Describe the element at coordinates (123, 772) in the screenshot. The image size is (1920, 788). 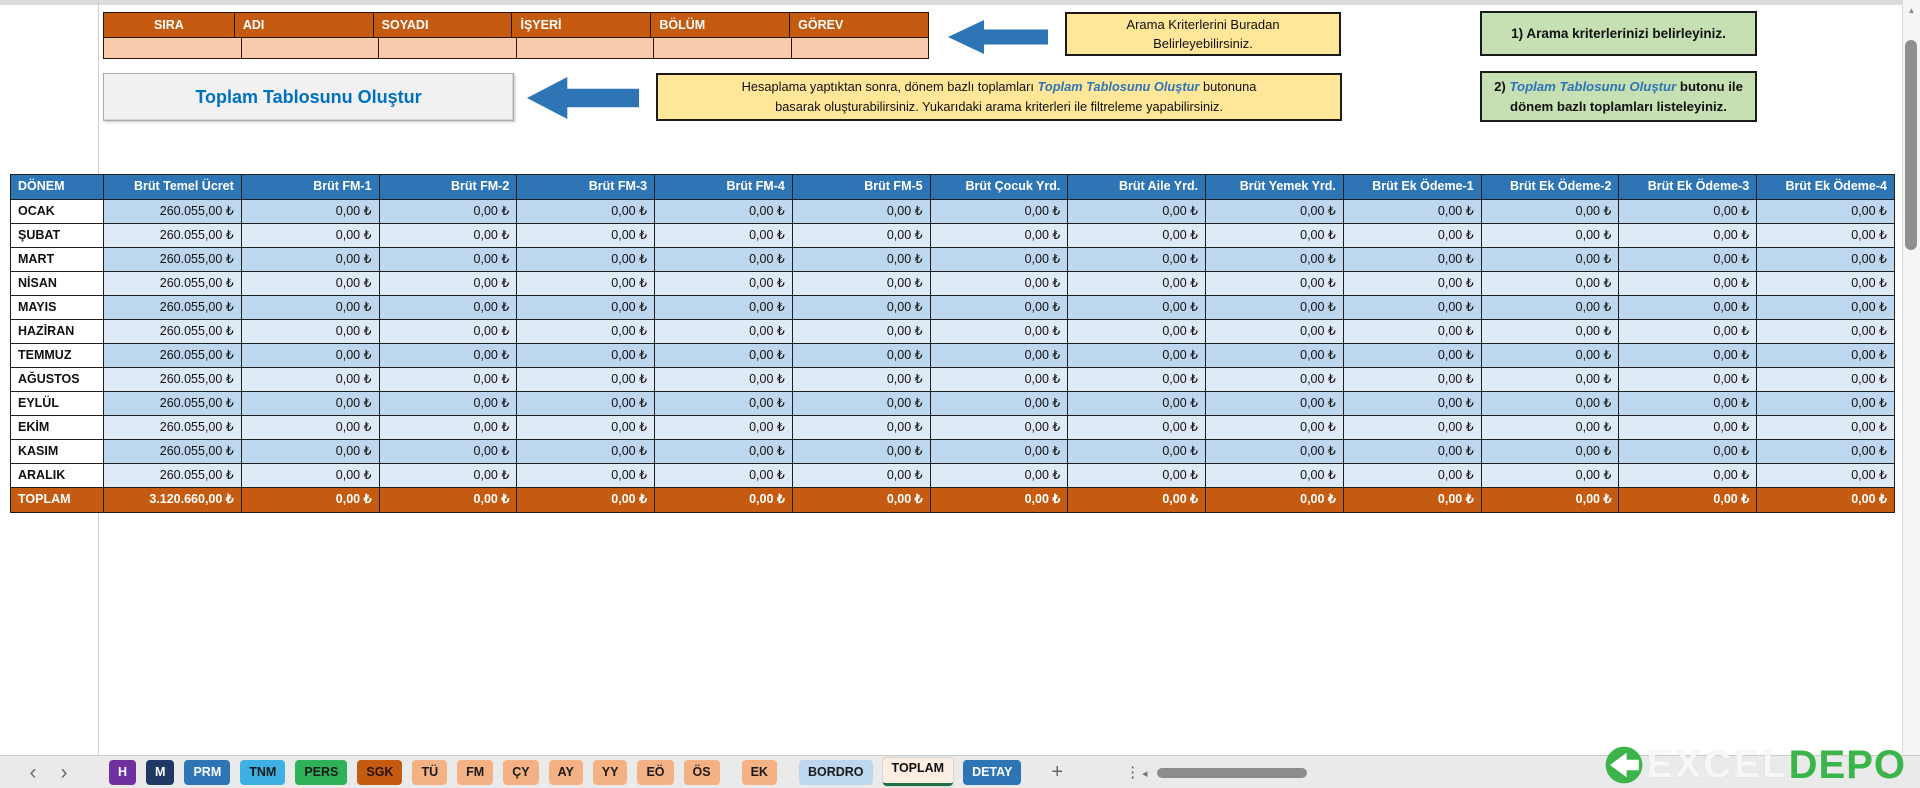
I see `sheet-tab-H: H` at that location.